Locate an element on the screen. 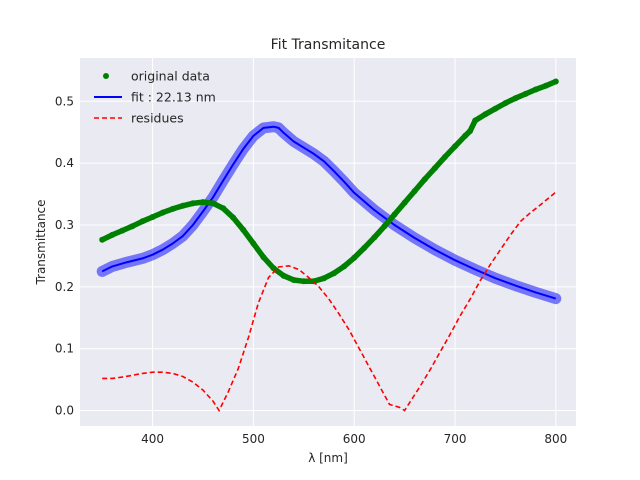 The height and width of the screenshot is (480, 640). x-tick-label: 700 is located at coordinates (455, 439).